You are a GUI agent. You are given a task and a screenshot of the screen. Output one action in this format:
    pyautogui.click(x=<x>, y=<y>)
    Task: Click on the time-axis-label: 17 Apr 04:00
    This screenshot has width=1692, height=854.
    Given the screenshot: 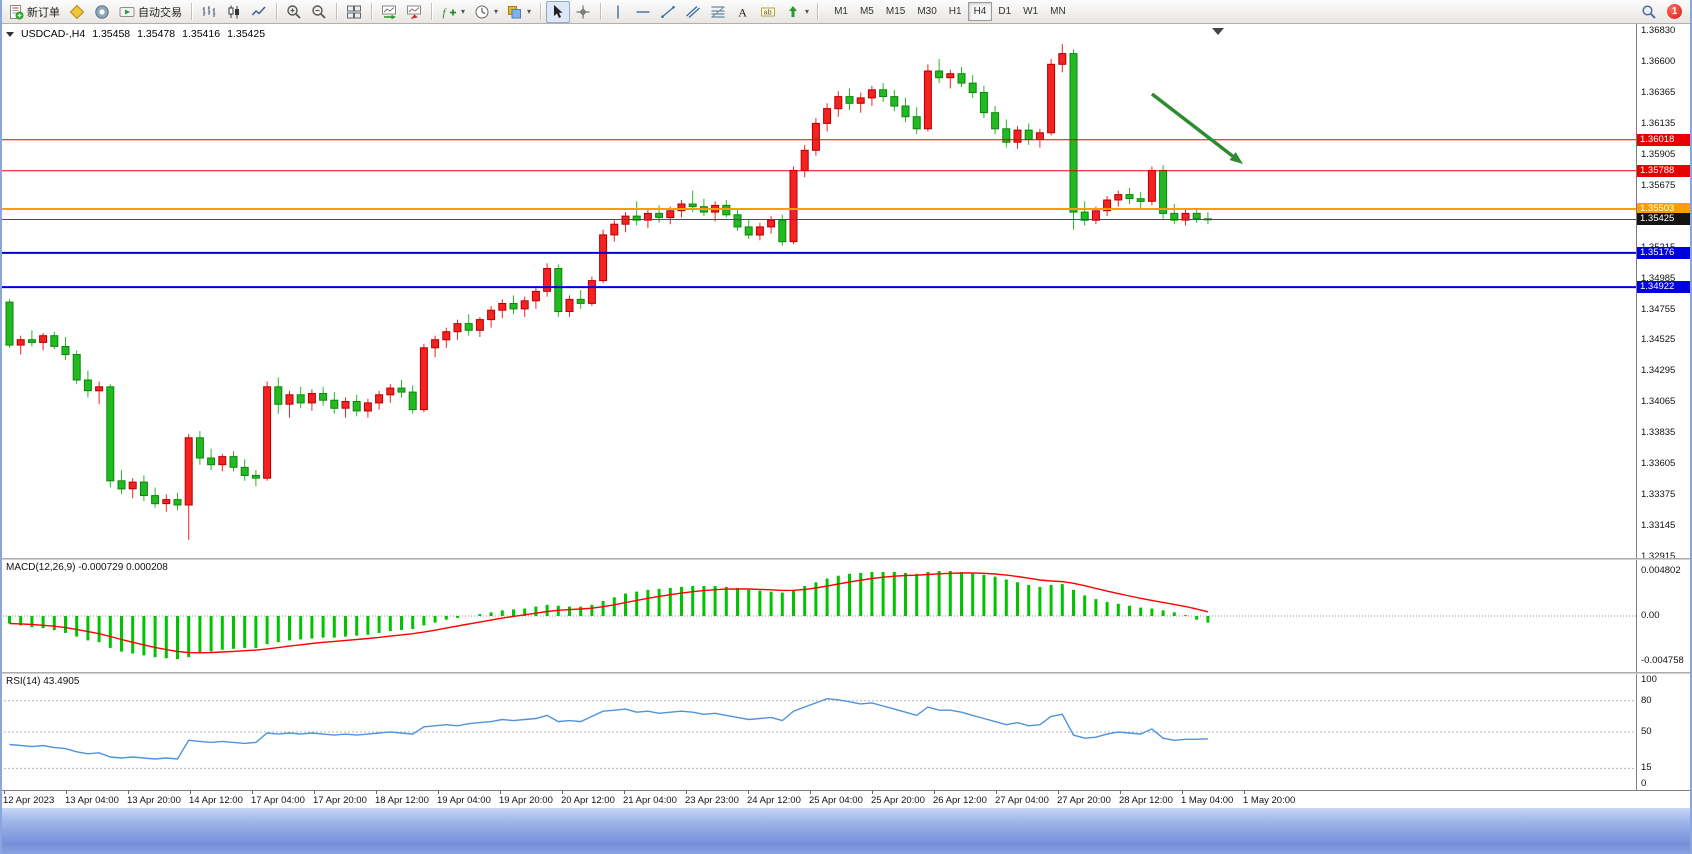 What is the action you would take?
    pyautogui.click(x=278, y=800)
    